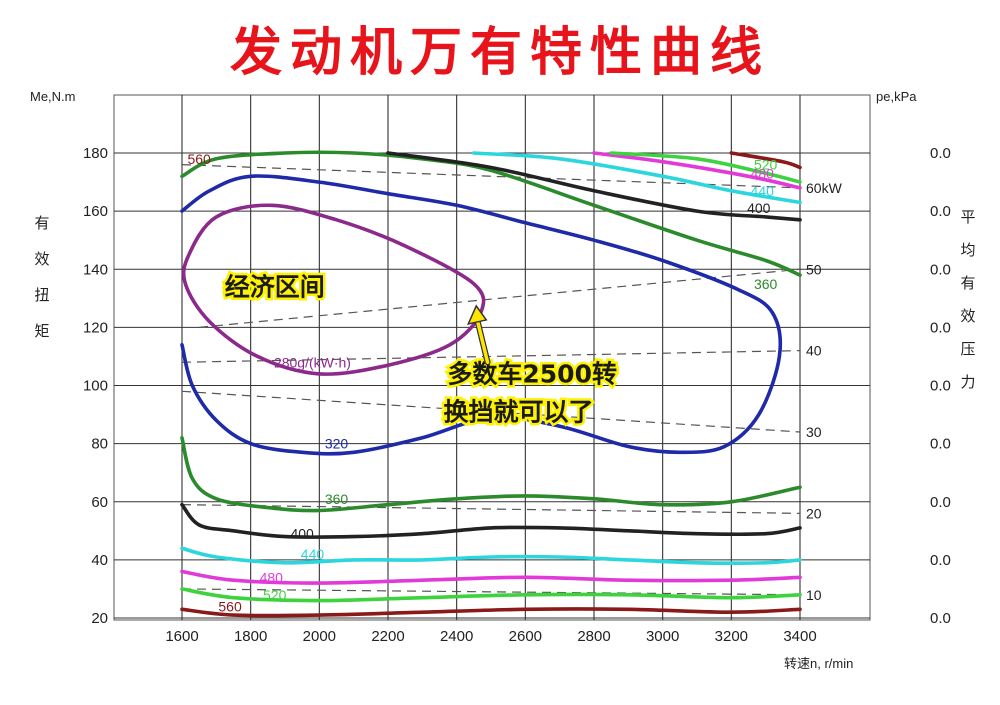 Image resolution: width=1000 pixels, height=705 pixels. I want to click on y-axis-label-char: 扭, so click(41, 295).